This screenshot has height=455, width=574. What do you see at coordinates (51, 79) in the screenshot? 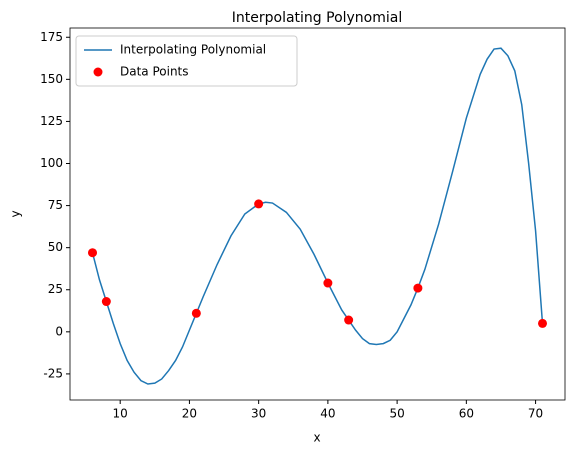
I see `y-tick-label: 150` at bounding box center [51, 79].